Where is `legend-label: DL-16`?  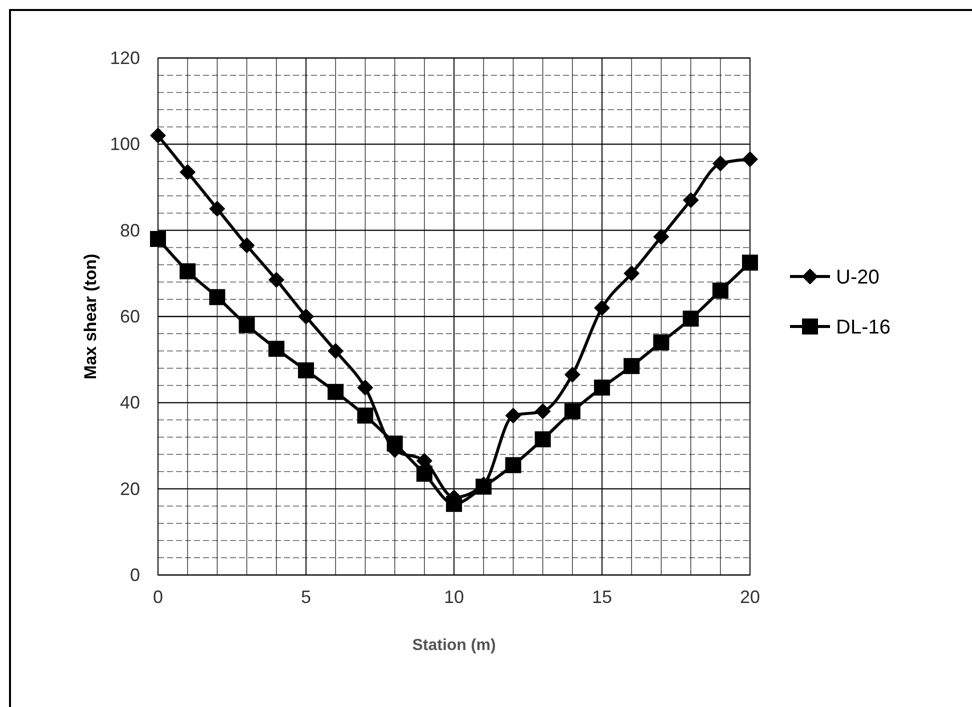 legend-label: DL-16 is located at coordinates (863, 327).